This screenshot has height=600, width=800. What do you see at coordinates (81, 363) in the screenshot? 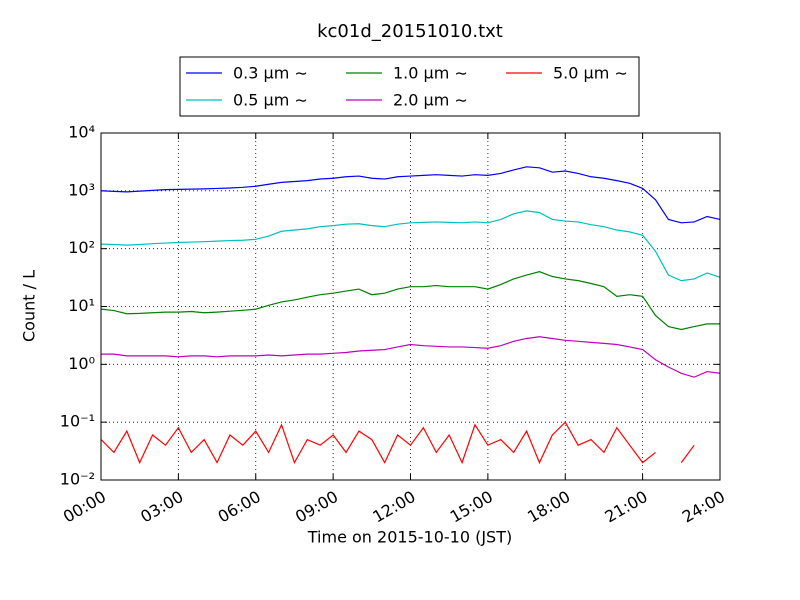
I see `y-tick-label: 10⁰` at bounding box center [81, 363].